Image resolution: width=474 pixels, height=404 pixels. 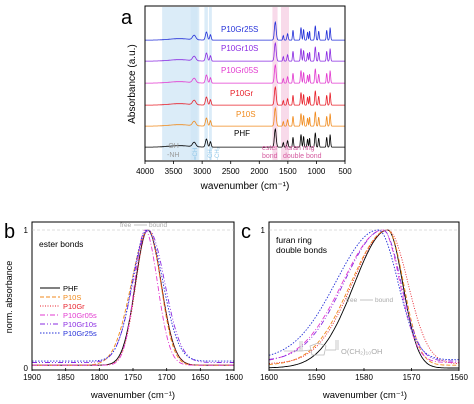 I want to click on label-P10S: P10S, so click(x=246, y=114).